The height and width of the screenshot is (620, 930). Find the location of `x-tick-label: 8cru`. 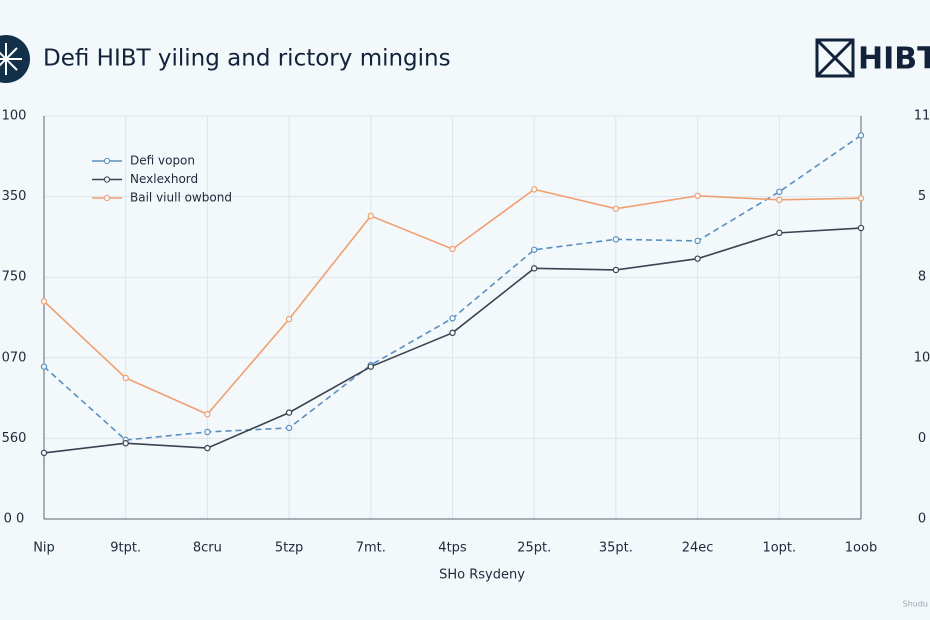

x-tick-label: 8cru is located at coordinates (207, 548).